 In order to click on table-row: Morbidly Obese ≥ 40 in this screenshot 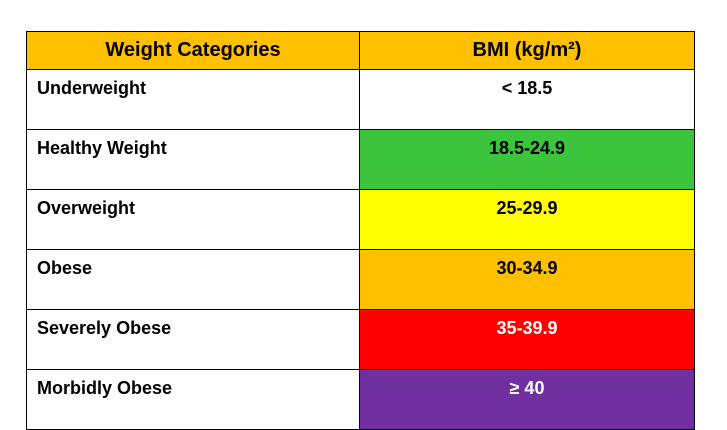, I will do `click(360, 399)`.